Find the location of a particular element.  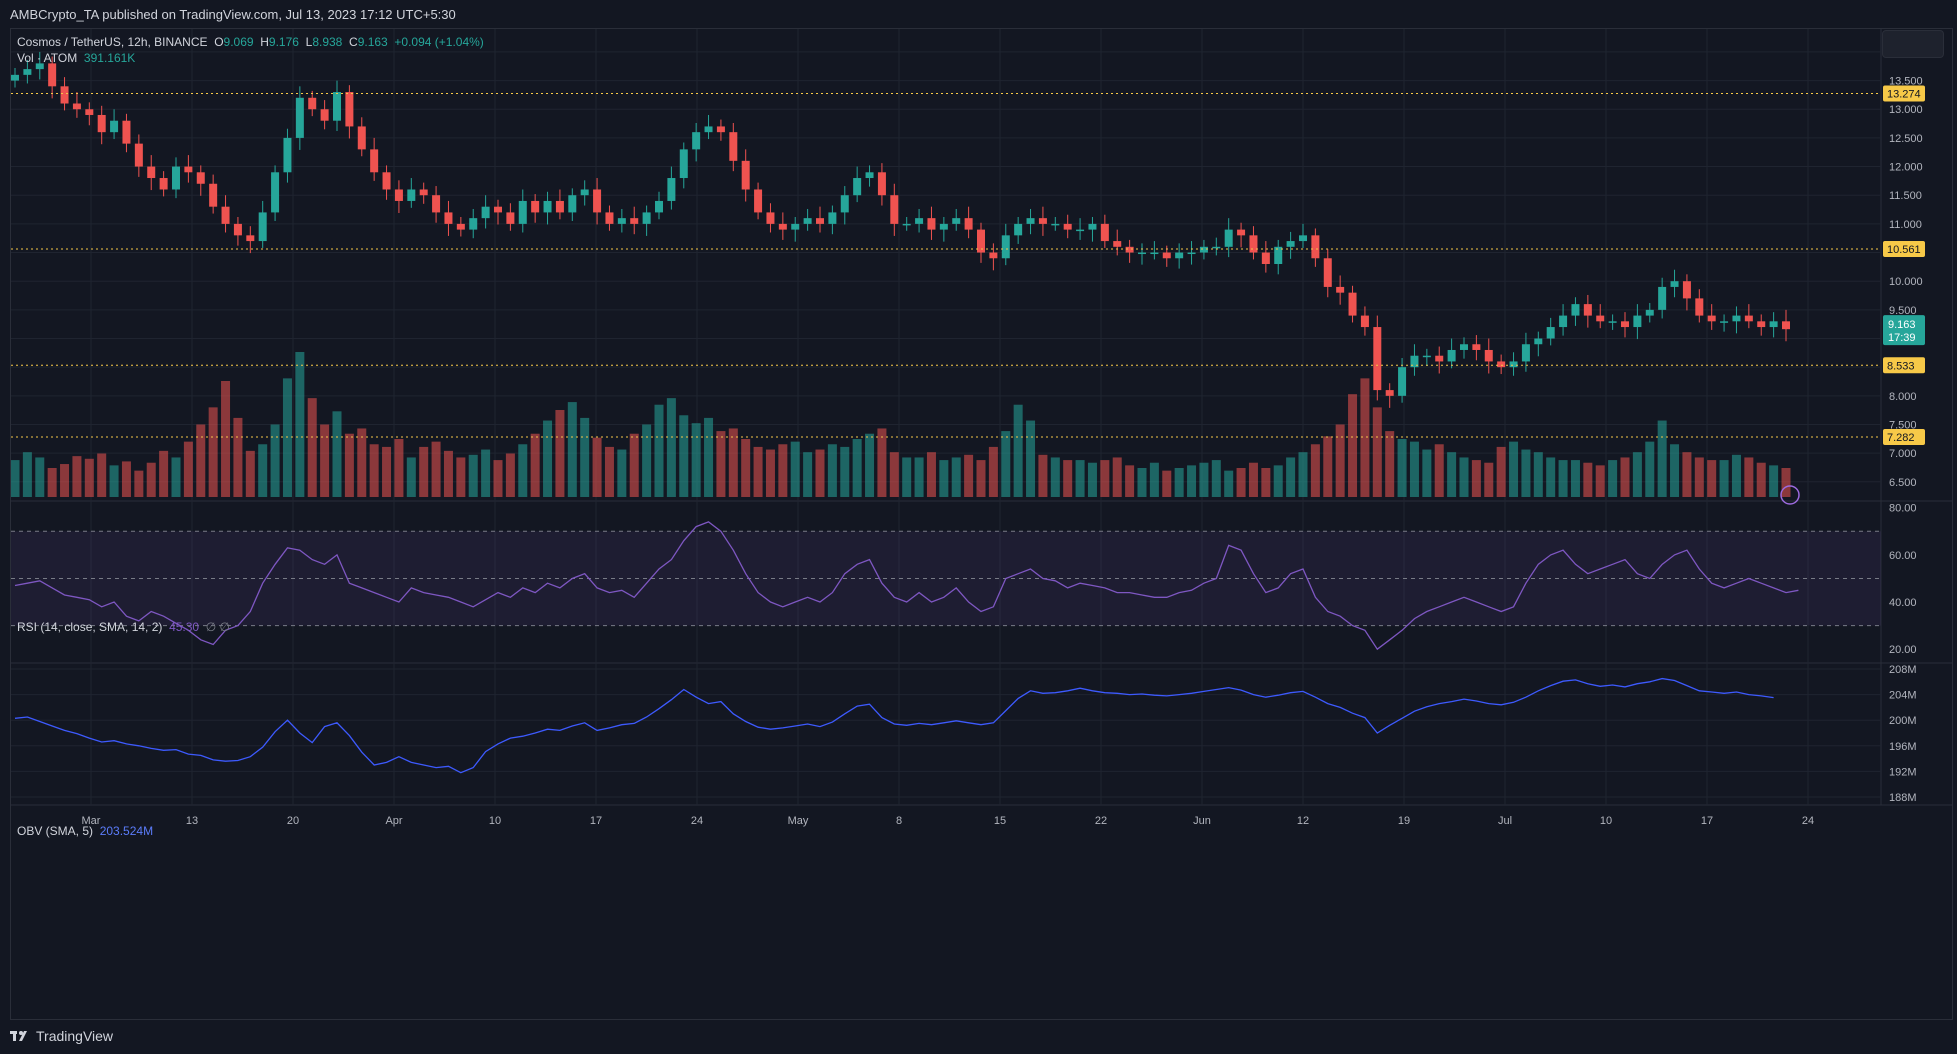

price-tick-label: 11.500 is located at coordinates (1905, 196).